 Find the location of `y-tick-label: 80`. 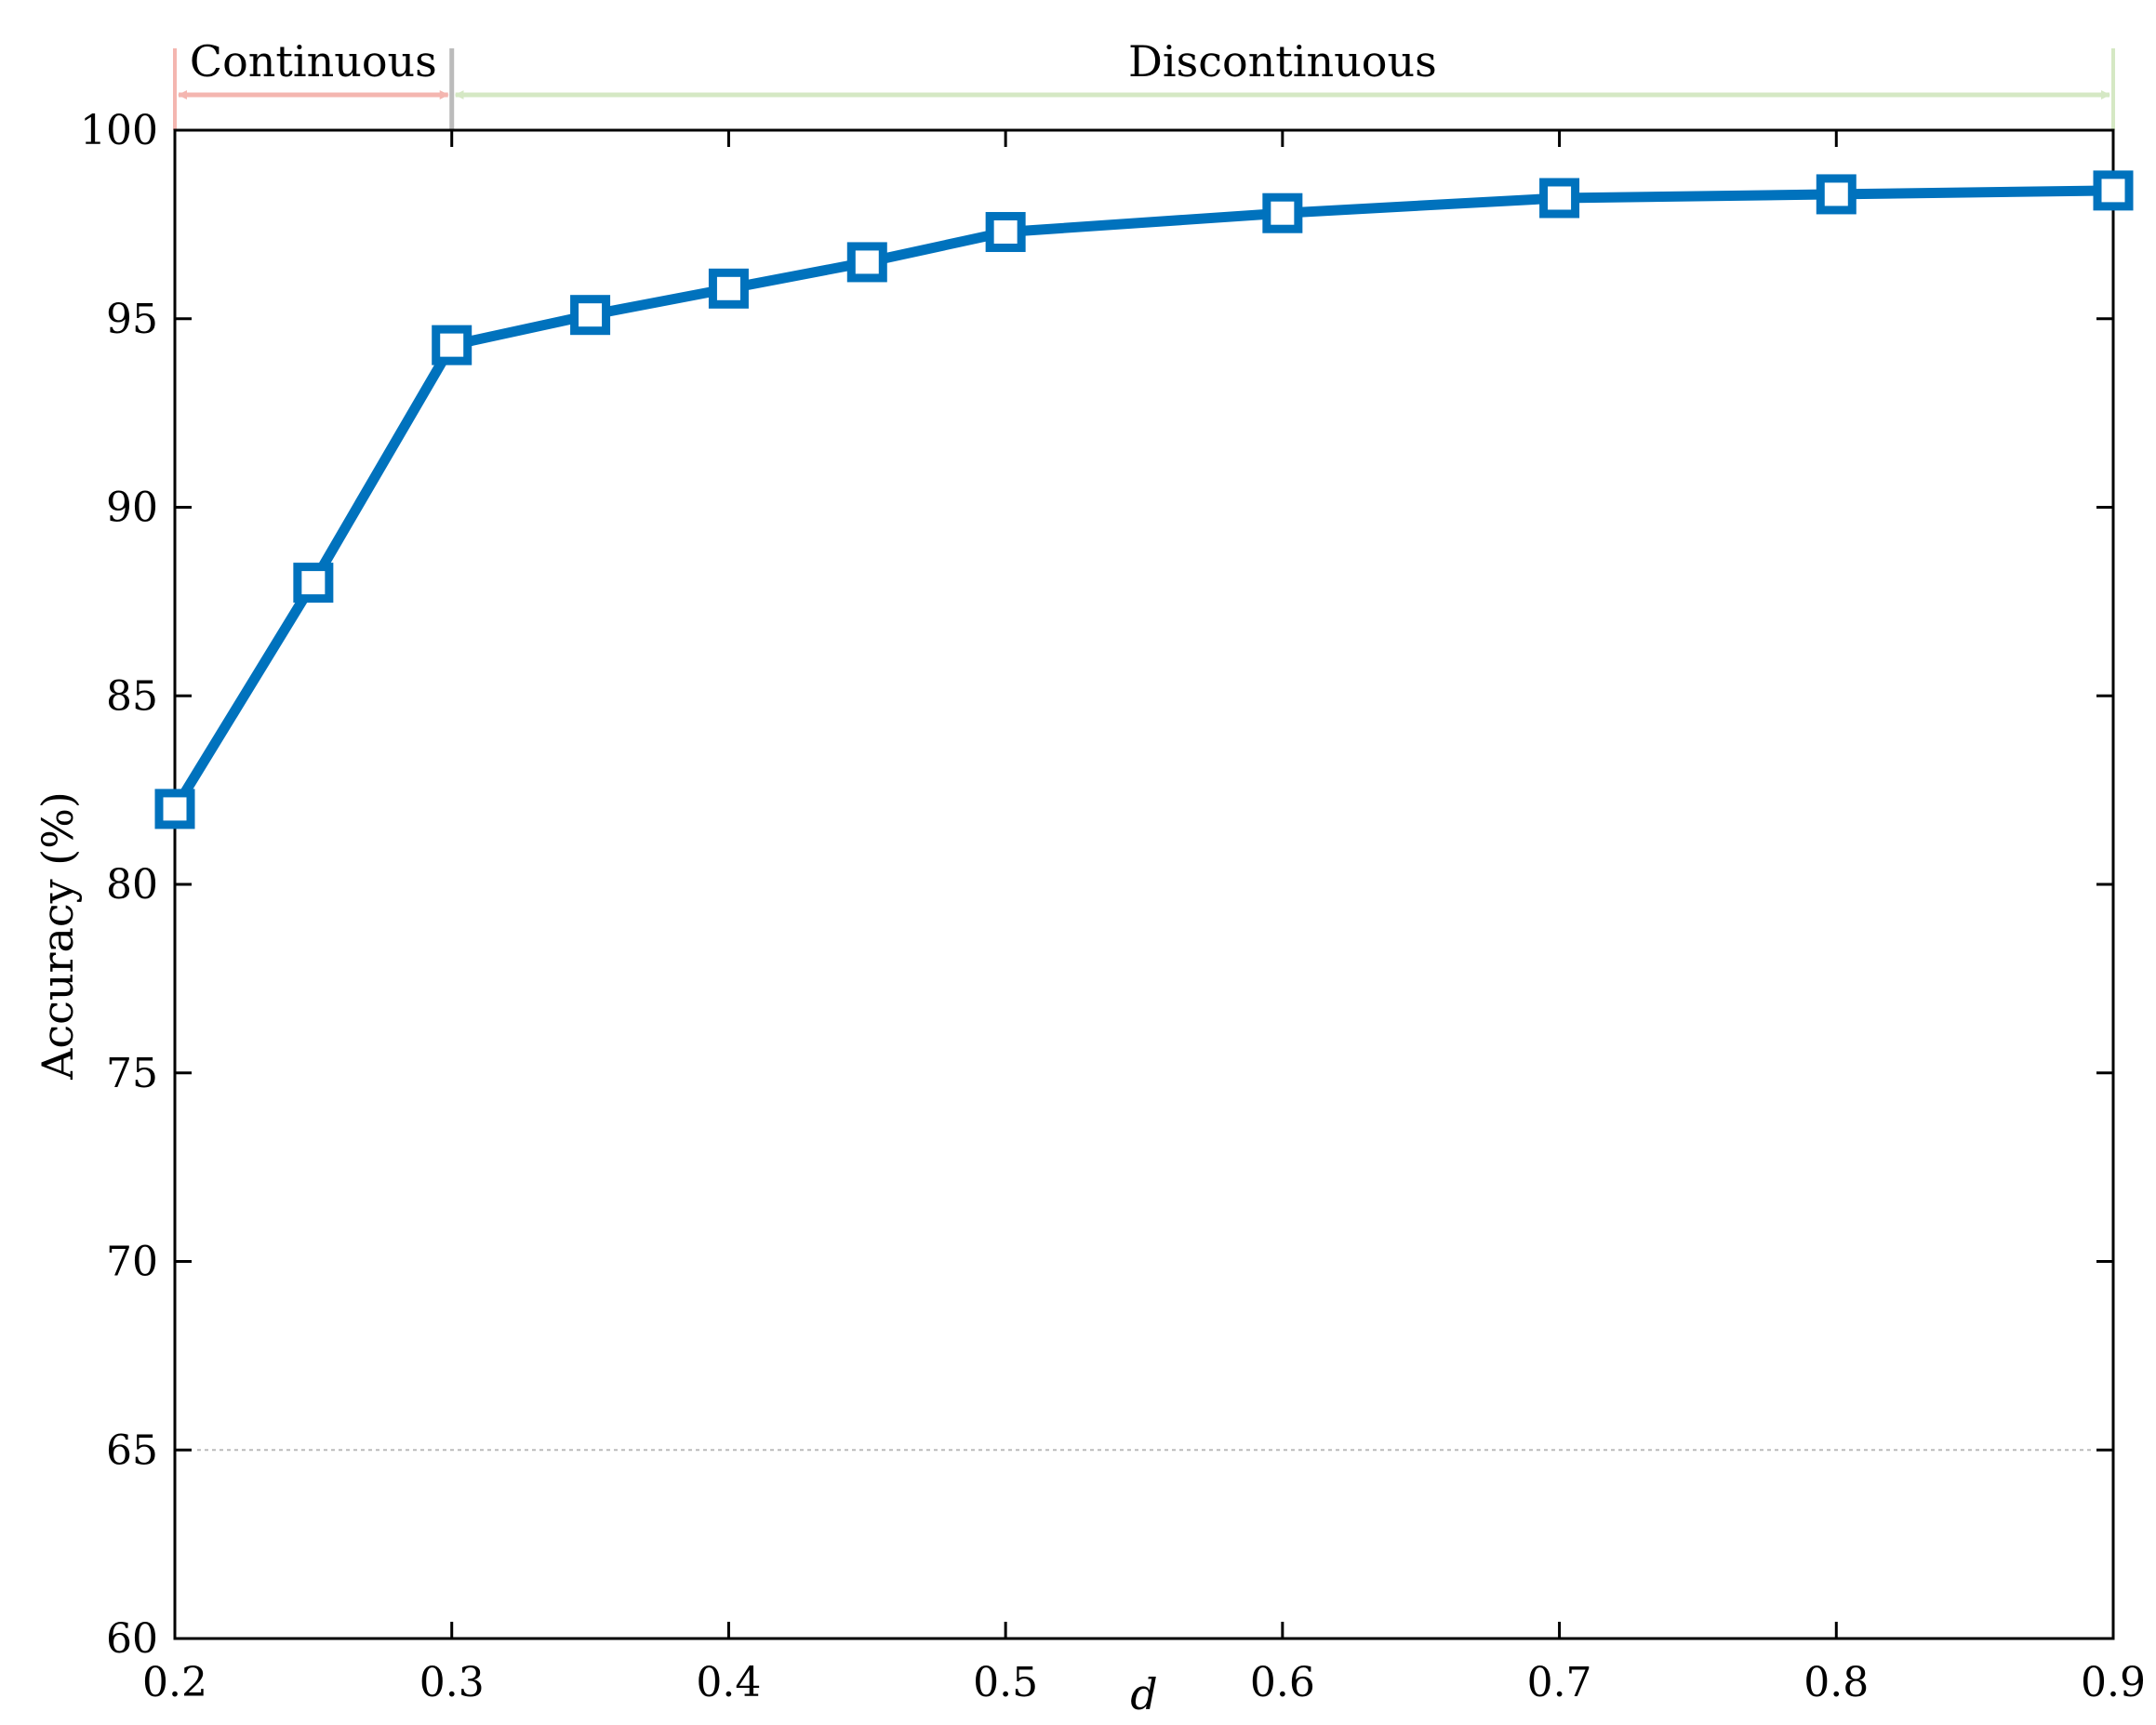

y-tick-label: 80 is located at coordinates (132, 885).